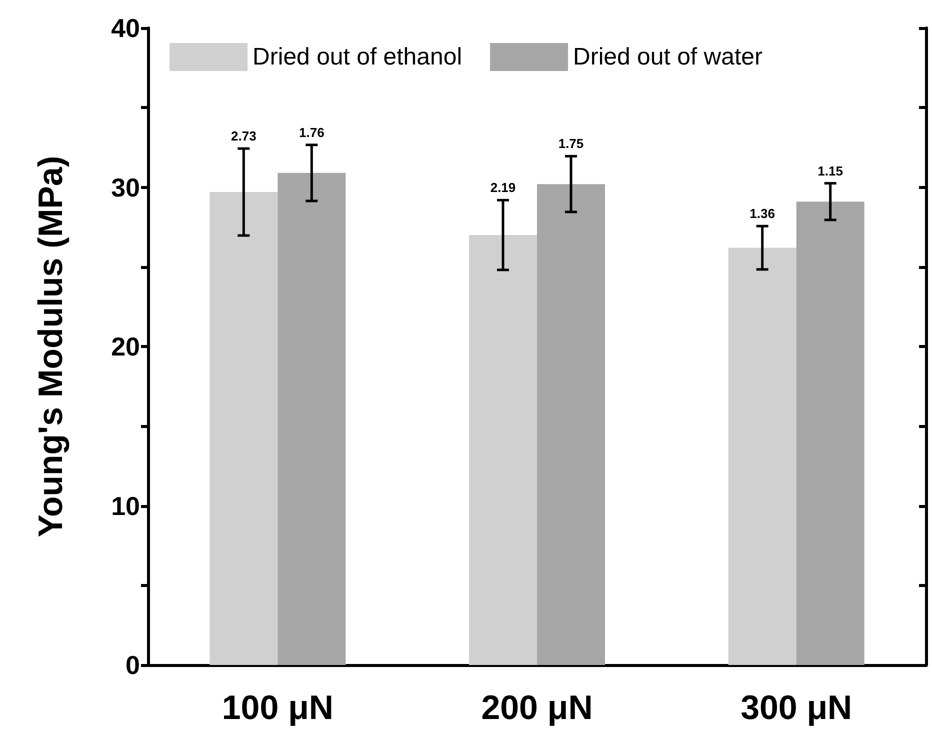  Describe the element at coordinates (51, 347) in the screenshot. I see `y-axis-title: Young's Modulus (MPa)` at that location.